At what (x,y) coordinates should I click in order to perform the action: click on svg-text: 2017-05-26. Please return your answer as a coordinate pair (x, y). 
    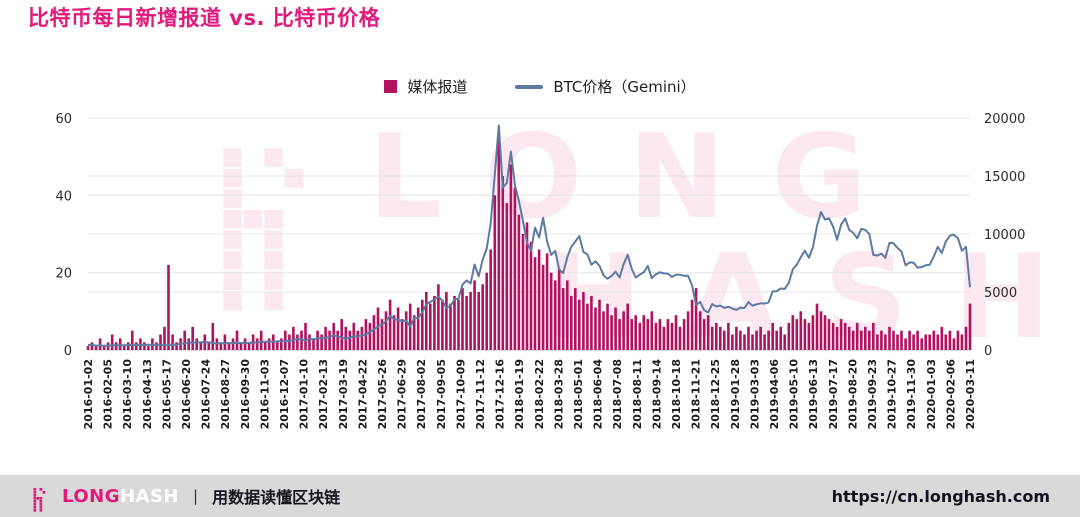
    Looking at the image, I should click on (382, 394).